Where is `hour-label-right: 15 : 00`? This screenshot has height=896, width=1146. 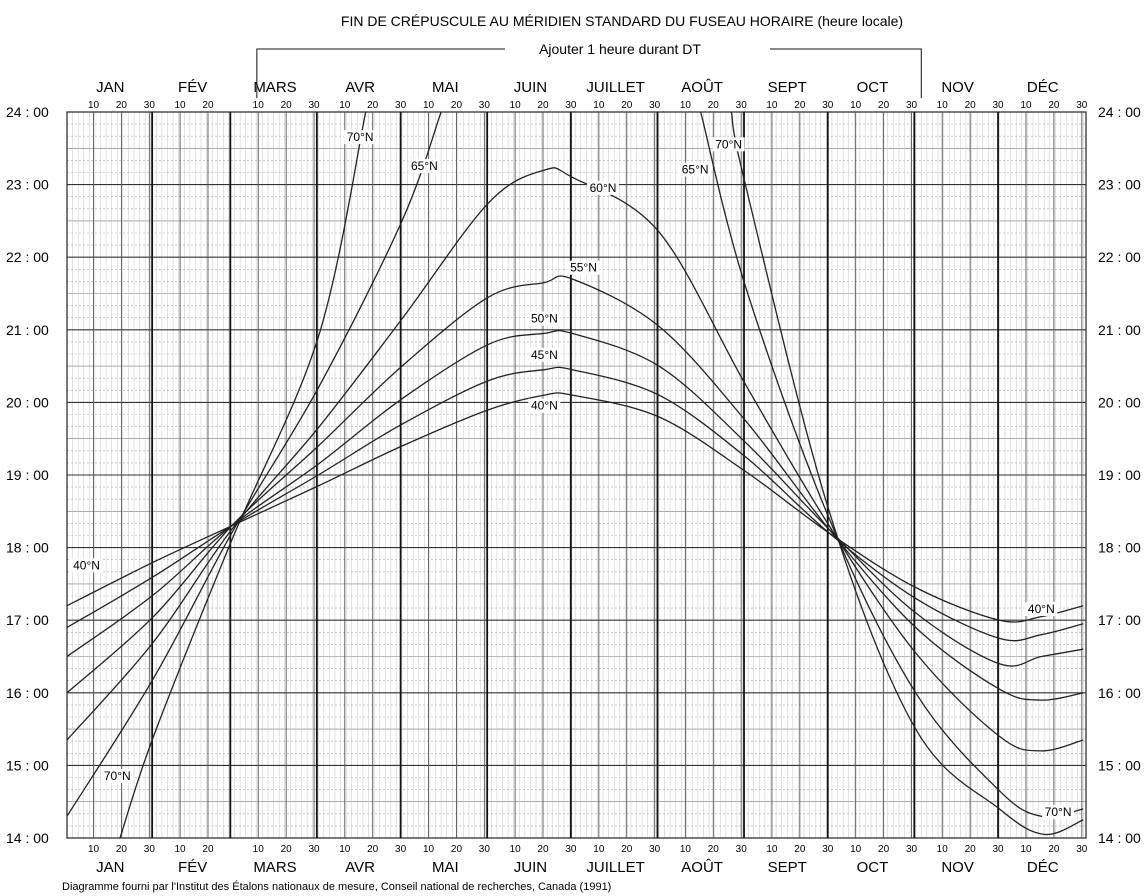
hour-label-right: 15 : 00 is located at coordinates (1119, 765).